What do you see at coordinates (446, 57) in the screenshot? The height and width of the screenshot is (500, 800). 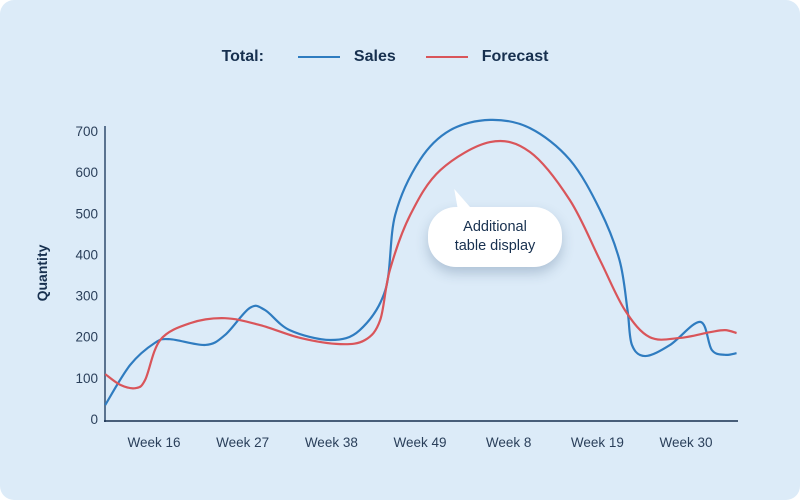 I see `legend-swatch-forecast` at bounding box center [446, 57].